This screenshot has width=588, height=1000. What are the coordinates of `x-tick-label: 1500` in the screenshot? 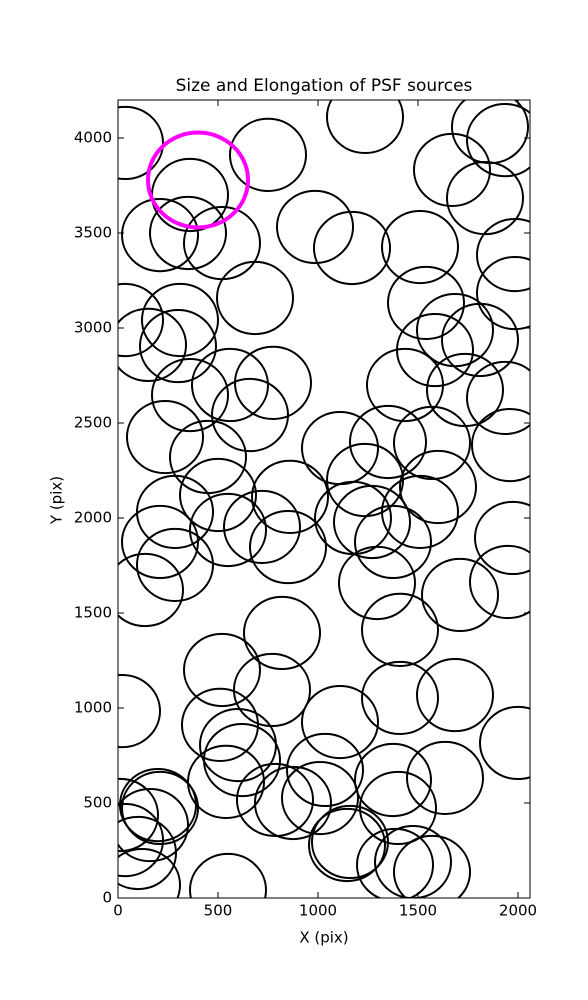 It's located at (418, 911).